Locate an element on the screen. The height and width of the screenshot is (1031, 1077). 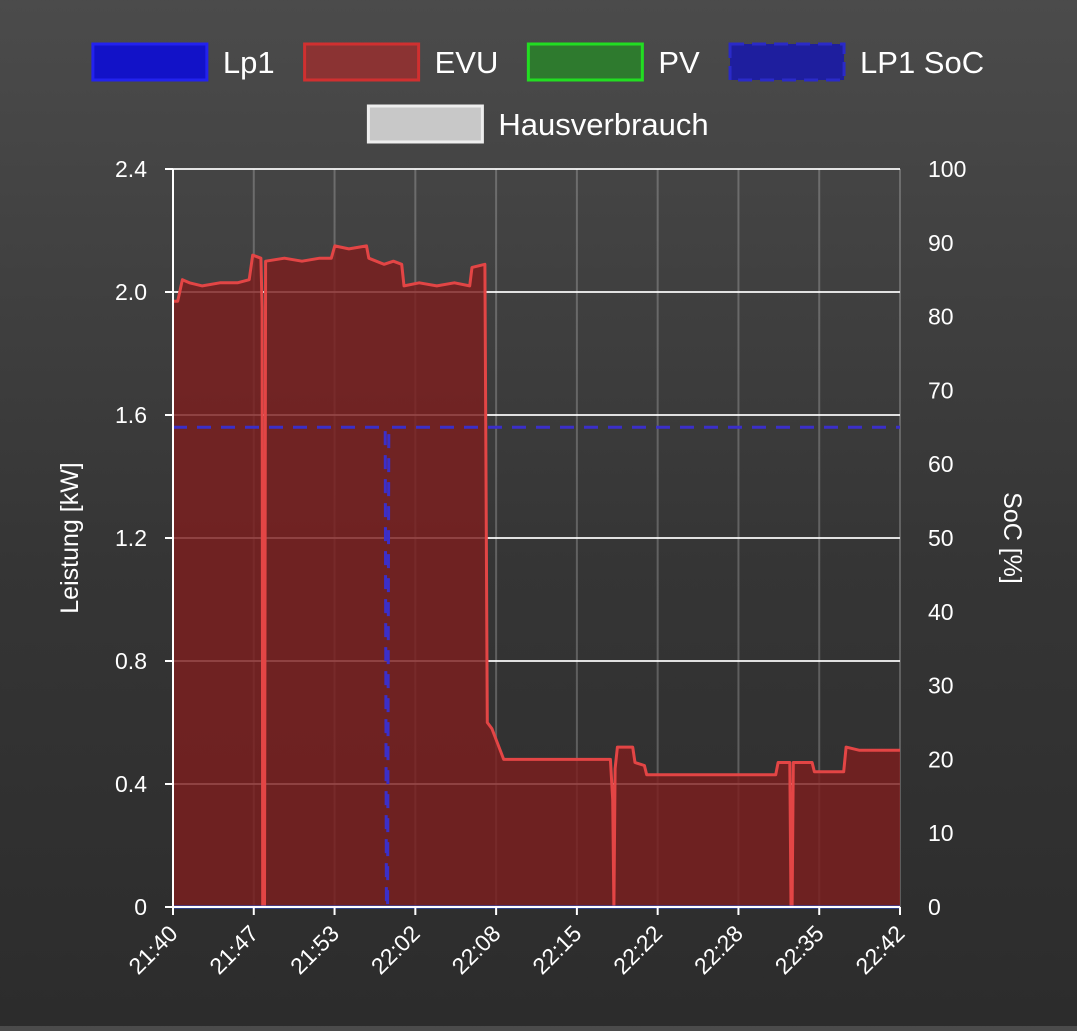
legend-swatch-lp1-soc is located at coordinates (787, 62).